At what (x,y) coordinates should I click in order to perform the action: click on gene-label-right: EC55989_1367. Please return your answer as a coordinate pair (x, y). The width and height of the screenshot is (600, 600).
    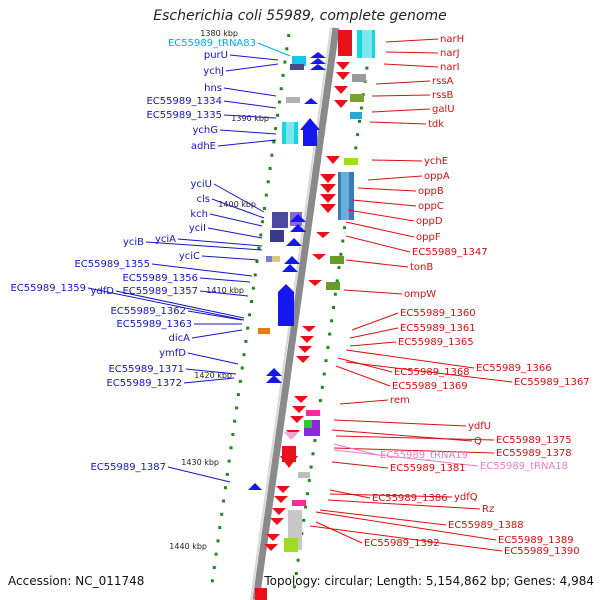
    Looking at the image, I should click on (552, 382).